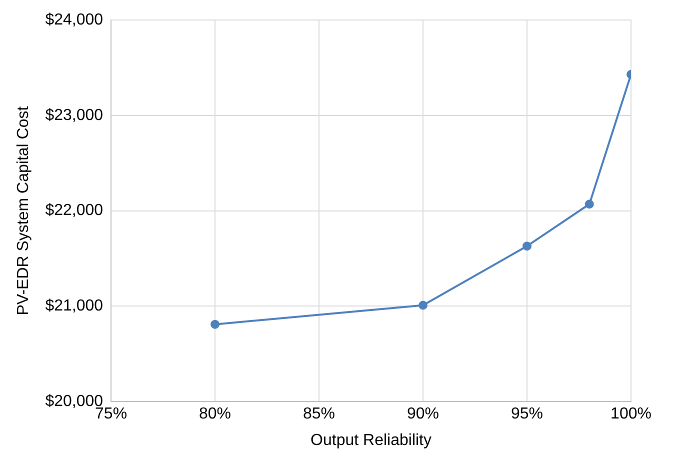  I want to click on y-tick-label: $23,000, so click(74, 115).